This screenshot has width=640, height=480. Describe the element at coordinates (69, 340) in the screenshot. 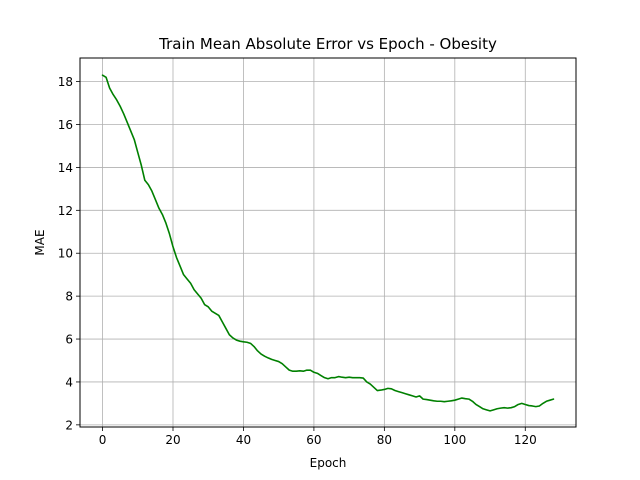

I see `y-tick-label: 6` at that location.